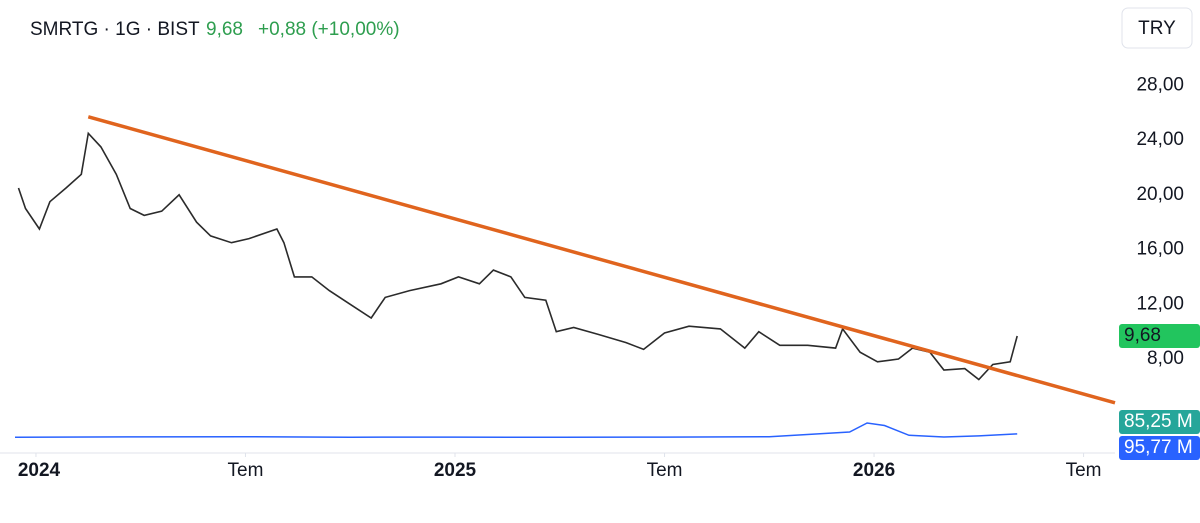 This screenshot has width=1200, height=523. I want to click on y-tick-label: 24,00, so click(1160, 139).